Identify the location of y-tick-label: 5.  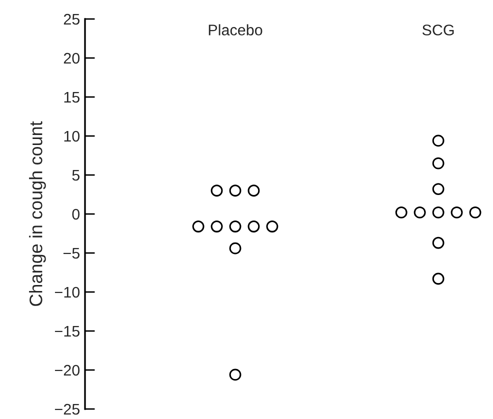
(76, 175).